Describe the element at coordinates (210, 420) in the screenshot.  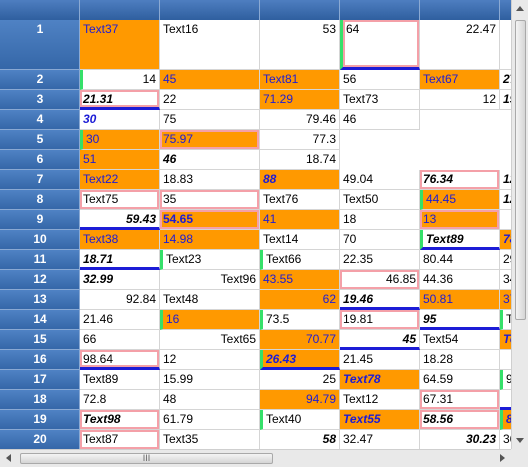
I see `grid-cell: 61.79` at that location.